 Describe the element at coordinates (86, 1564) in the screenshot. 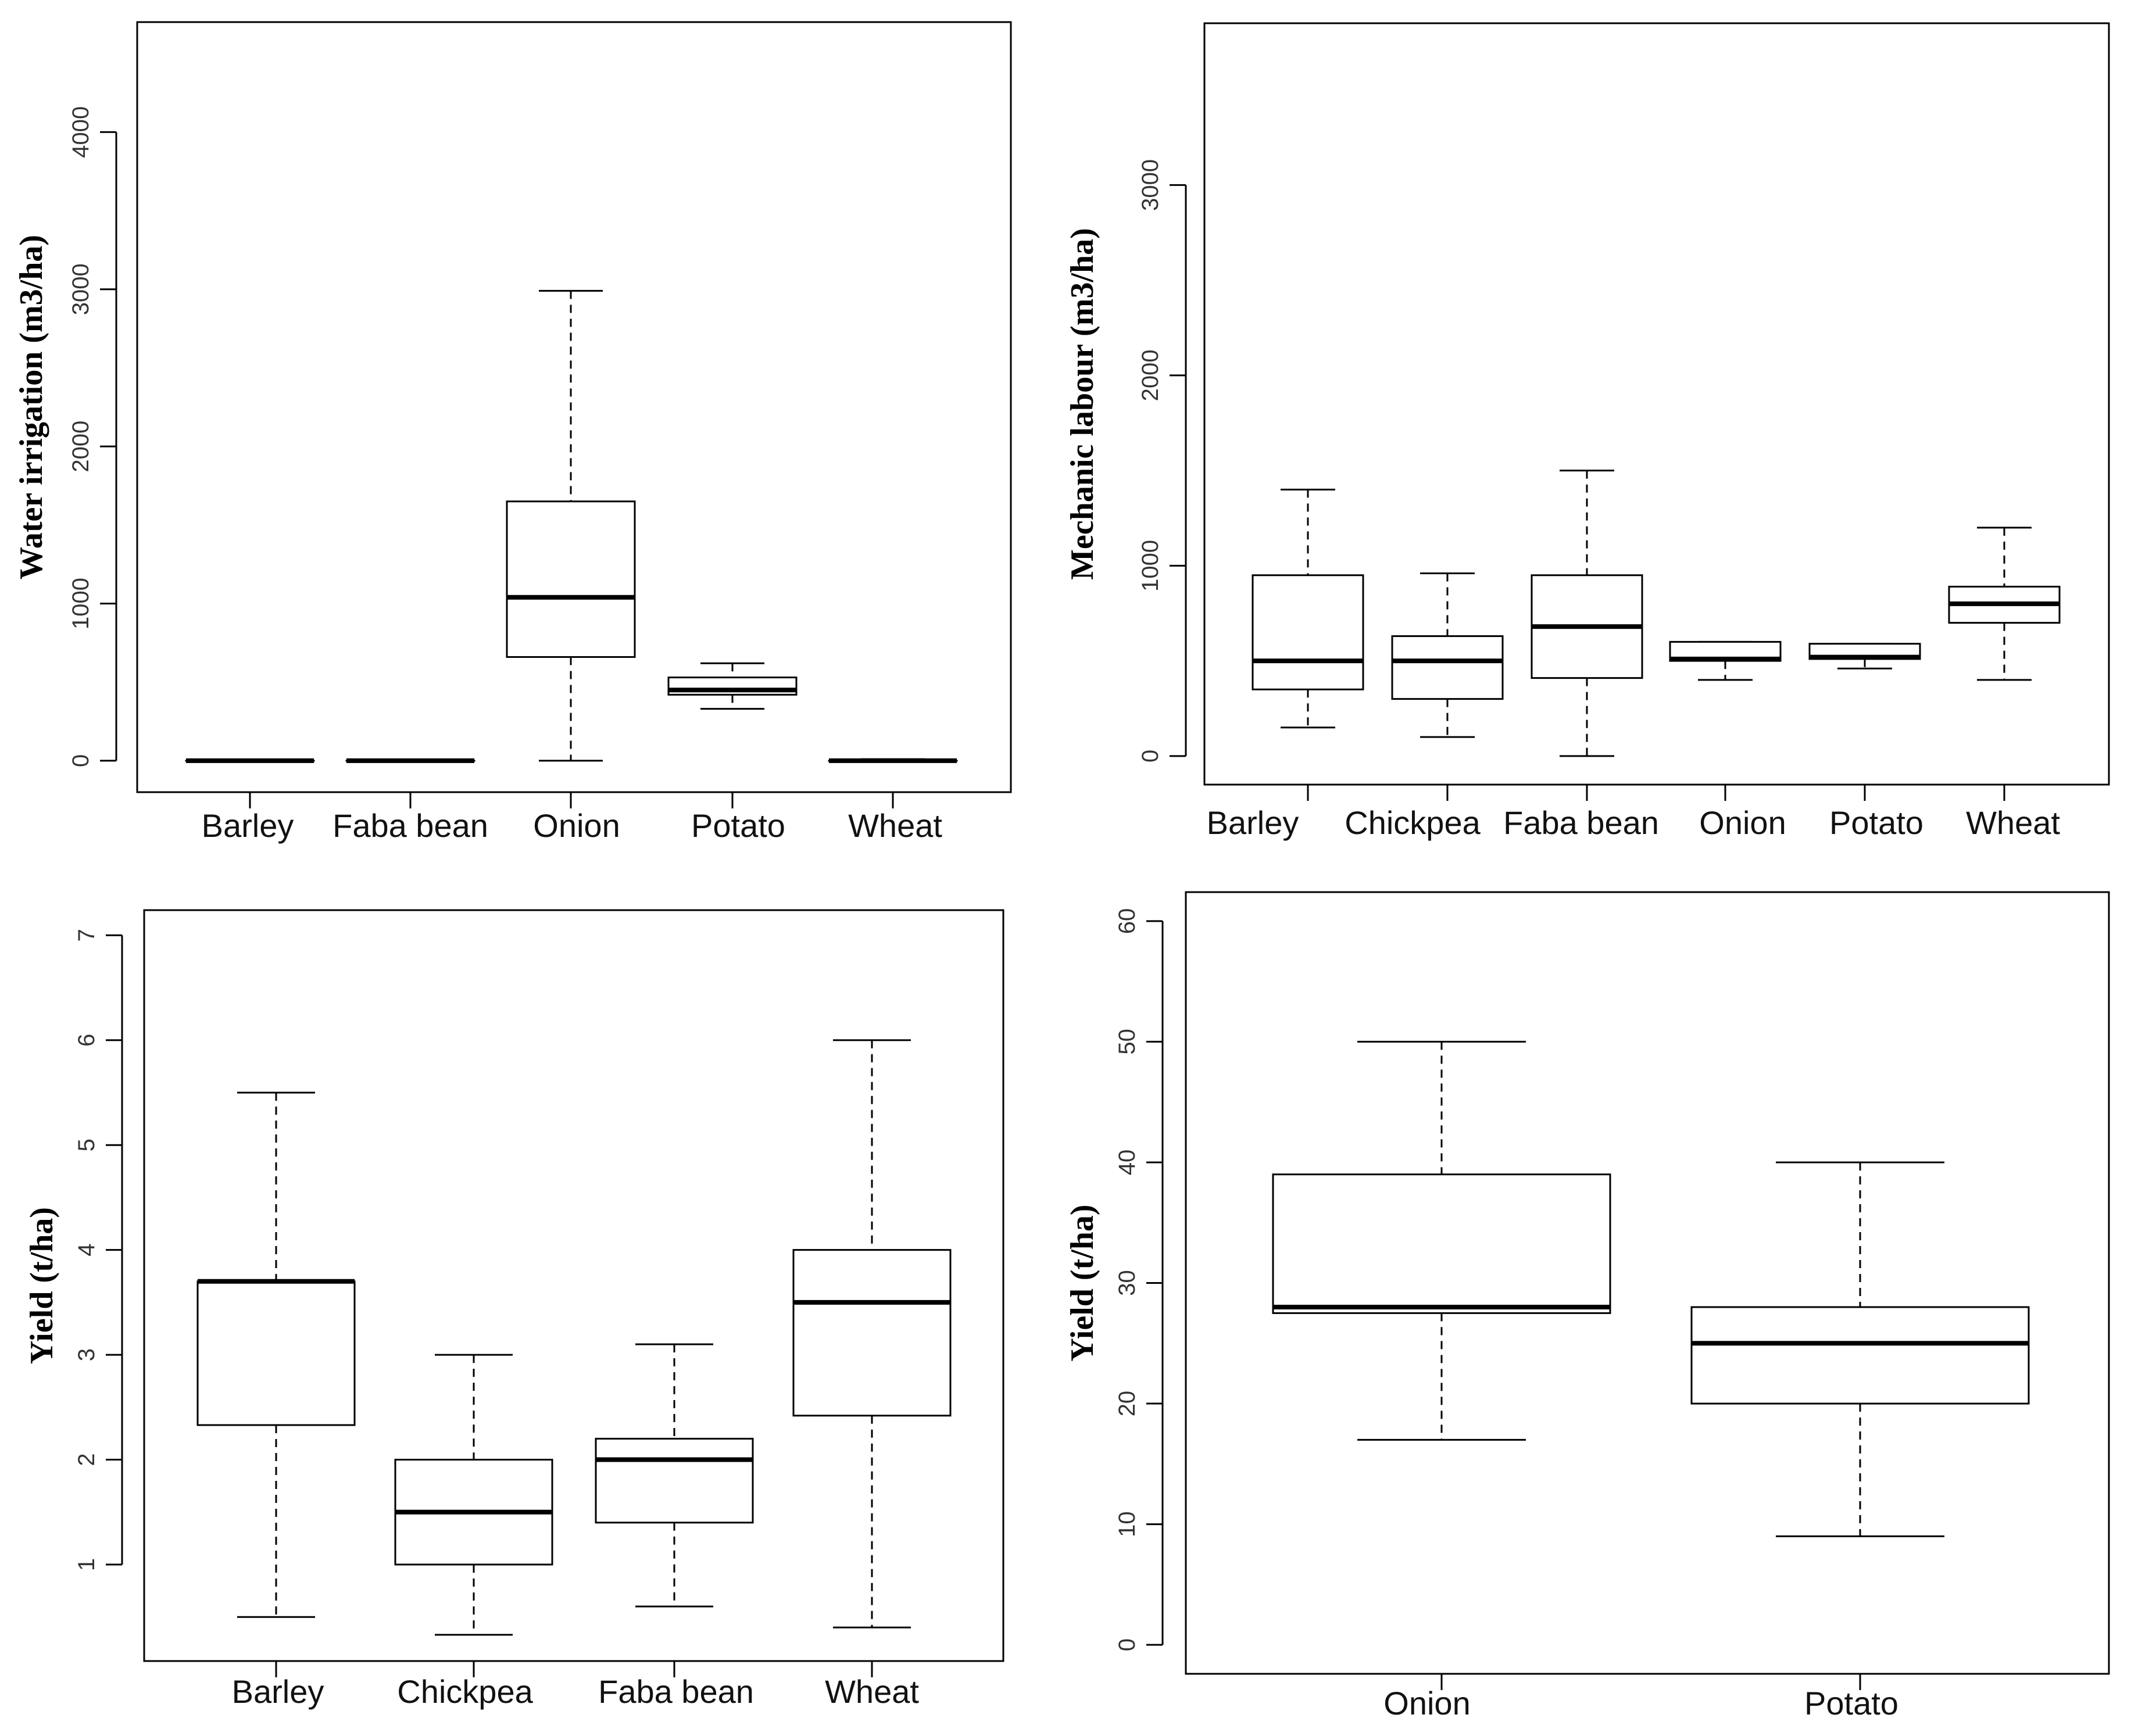

I see `y-tick-label: 1` at that location.